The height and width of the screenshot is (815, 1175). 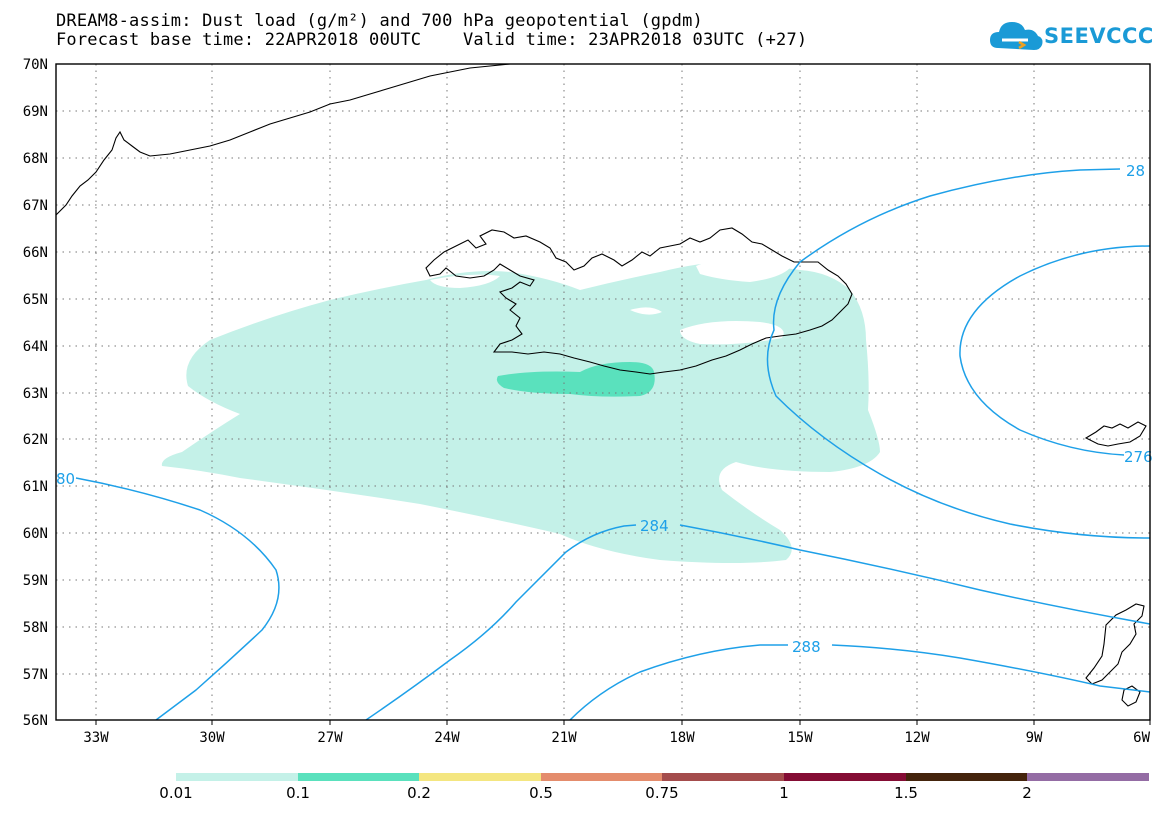 What do you see at coordinates (35, 206) in the screenshot?
I see `lat-label: 67N` at bounding box center [35, 206].